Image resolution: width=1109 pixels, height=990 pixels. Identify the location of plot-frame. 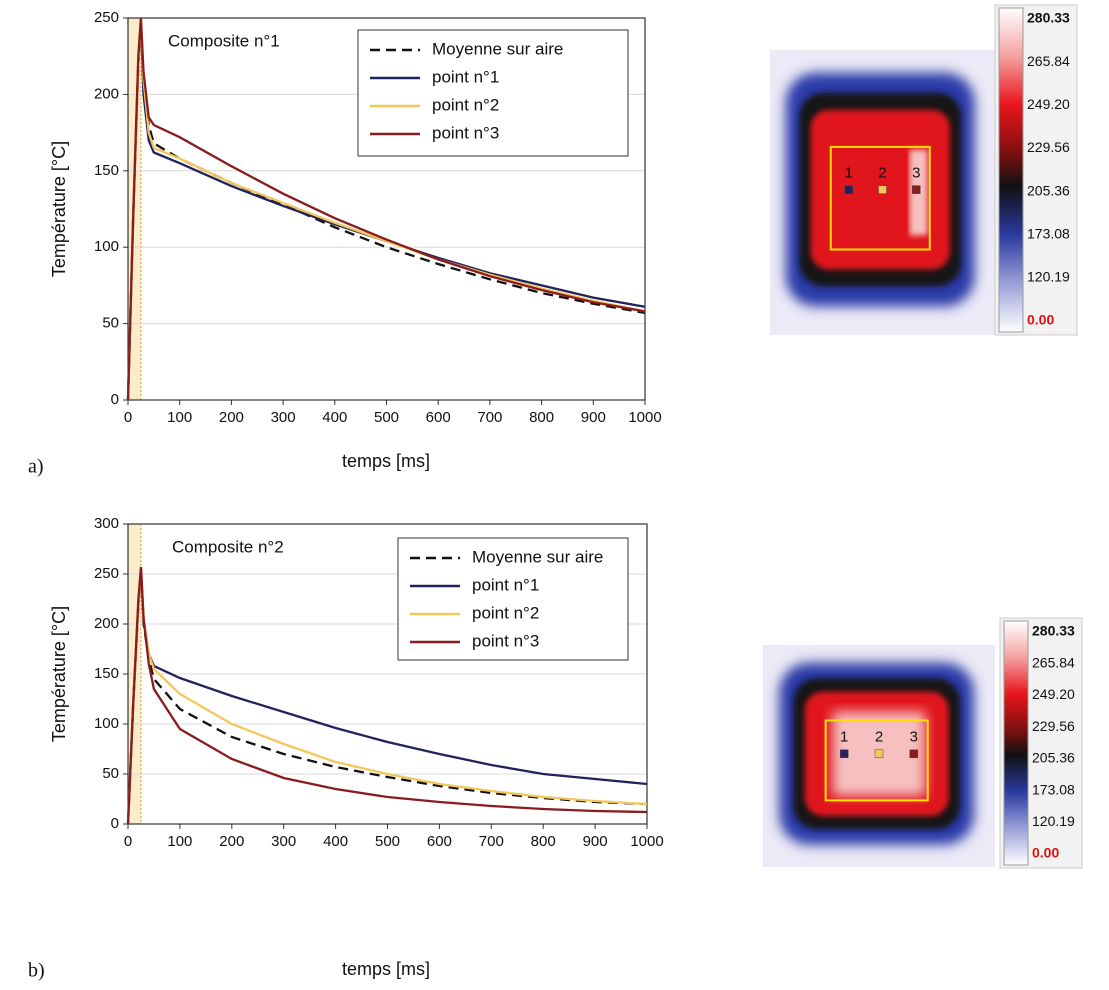
(387, 674).